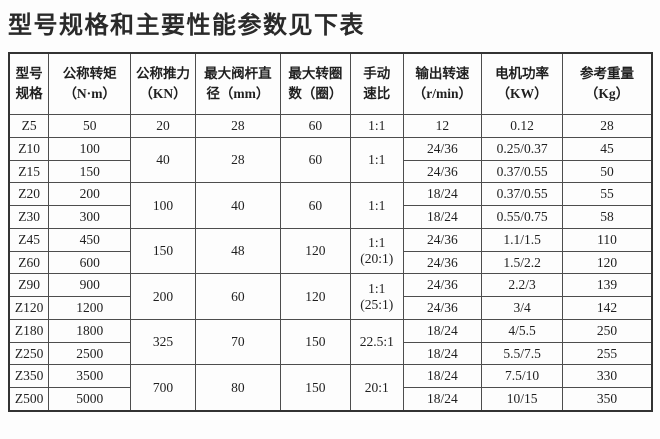 This screenshot has height=439, width=660. Describe the element at coordinates (522, 148) in the screenshot. I see `value-cell: 0.25/0.37` at that location.